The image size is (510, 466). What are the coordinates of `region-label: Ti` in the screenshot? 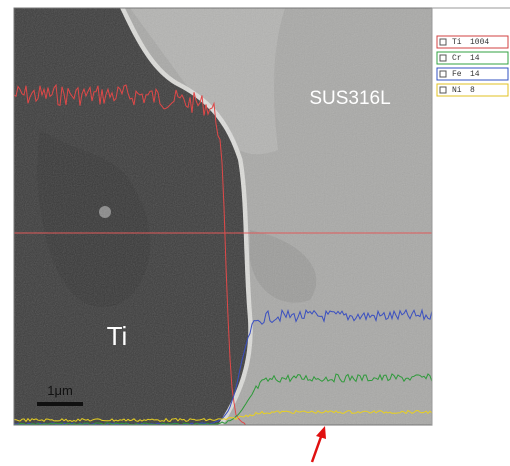 It's located at (117, 336).